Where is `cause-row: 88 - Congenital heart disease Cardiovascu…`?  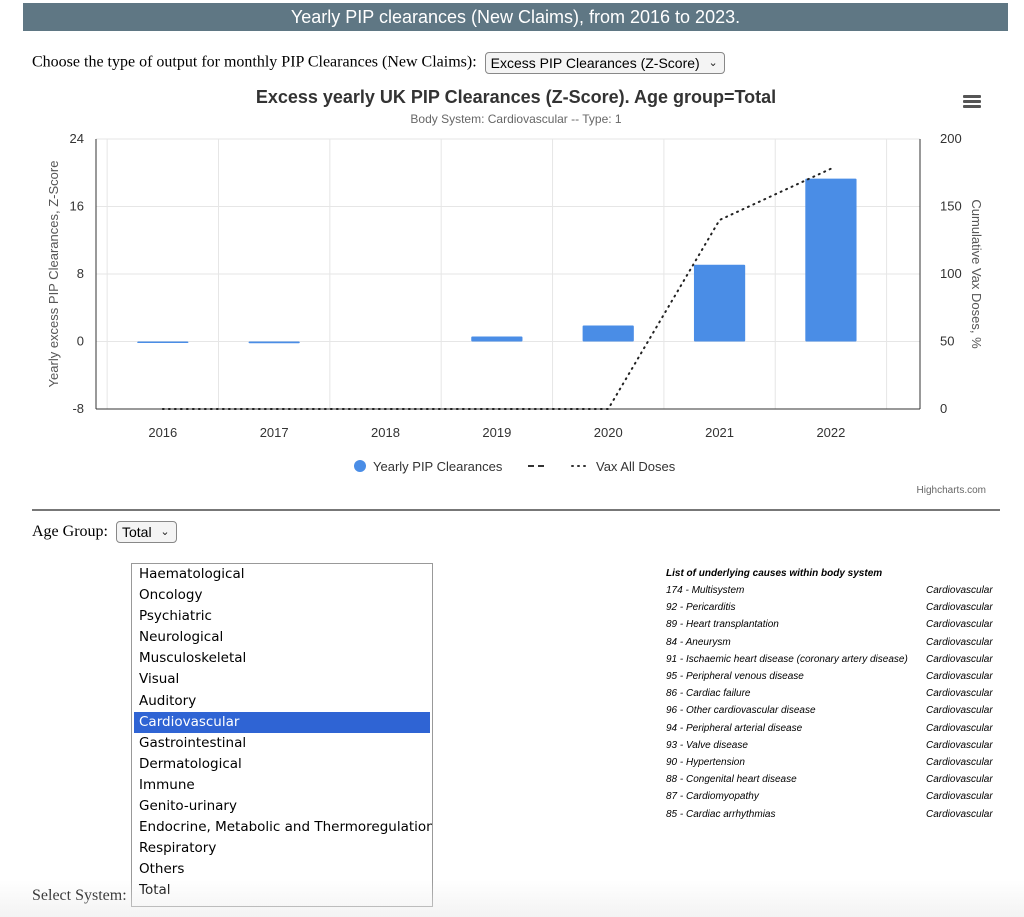
cause-row: 88 - Congenital heart disease Cardiovascu… is located at coordinates (829, 779).